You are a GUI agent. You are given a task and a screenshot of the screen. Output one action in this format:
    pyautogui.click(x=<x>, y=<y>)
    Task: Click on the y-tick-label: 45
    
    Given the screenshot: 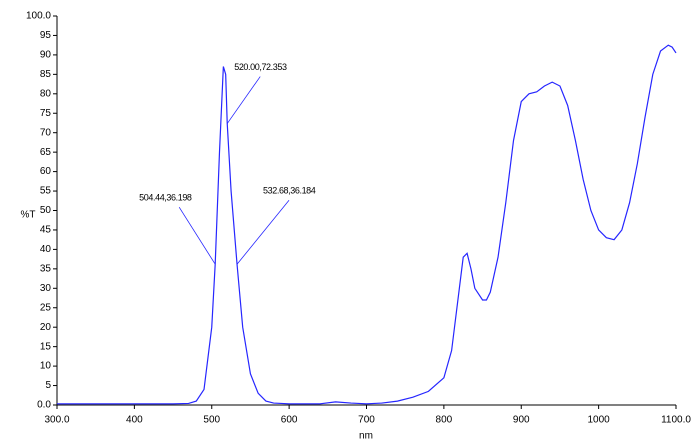 What is the action you would take?
    pyautogui.click(x=46, y=230)
    